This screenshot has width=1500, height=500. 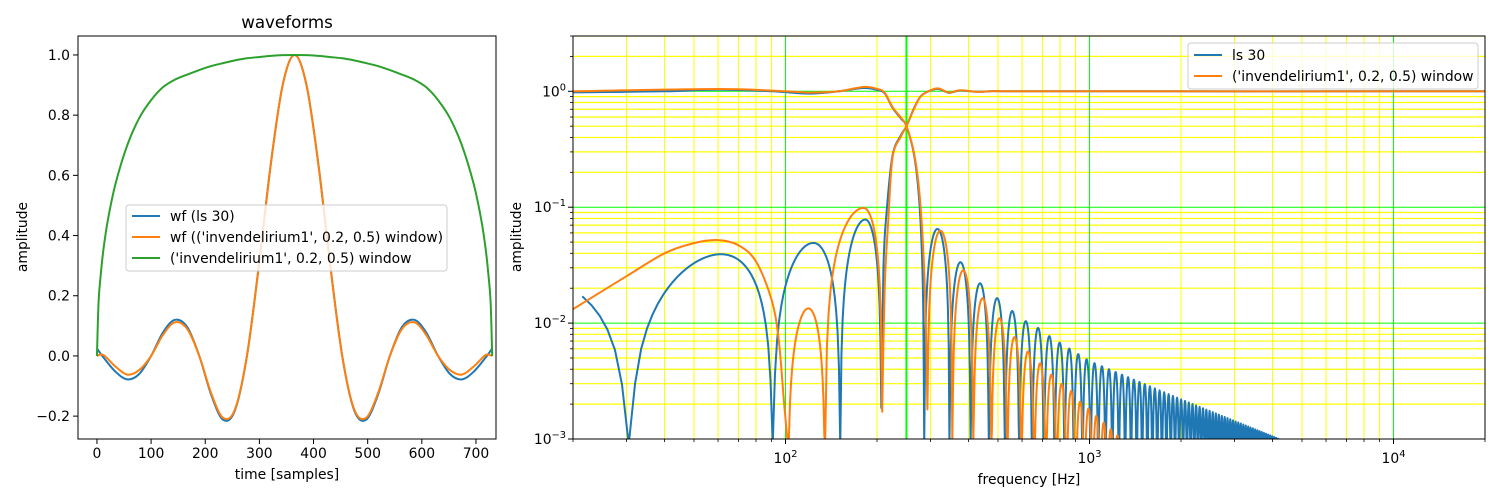 I want to click on chart-title: waveforms, so click(x=287, y=22).